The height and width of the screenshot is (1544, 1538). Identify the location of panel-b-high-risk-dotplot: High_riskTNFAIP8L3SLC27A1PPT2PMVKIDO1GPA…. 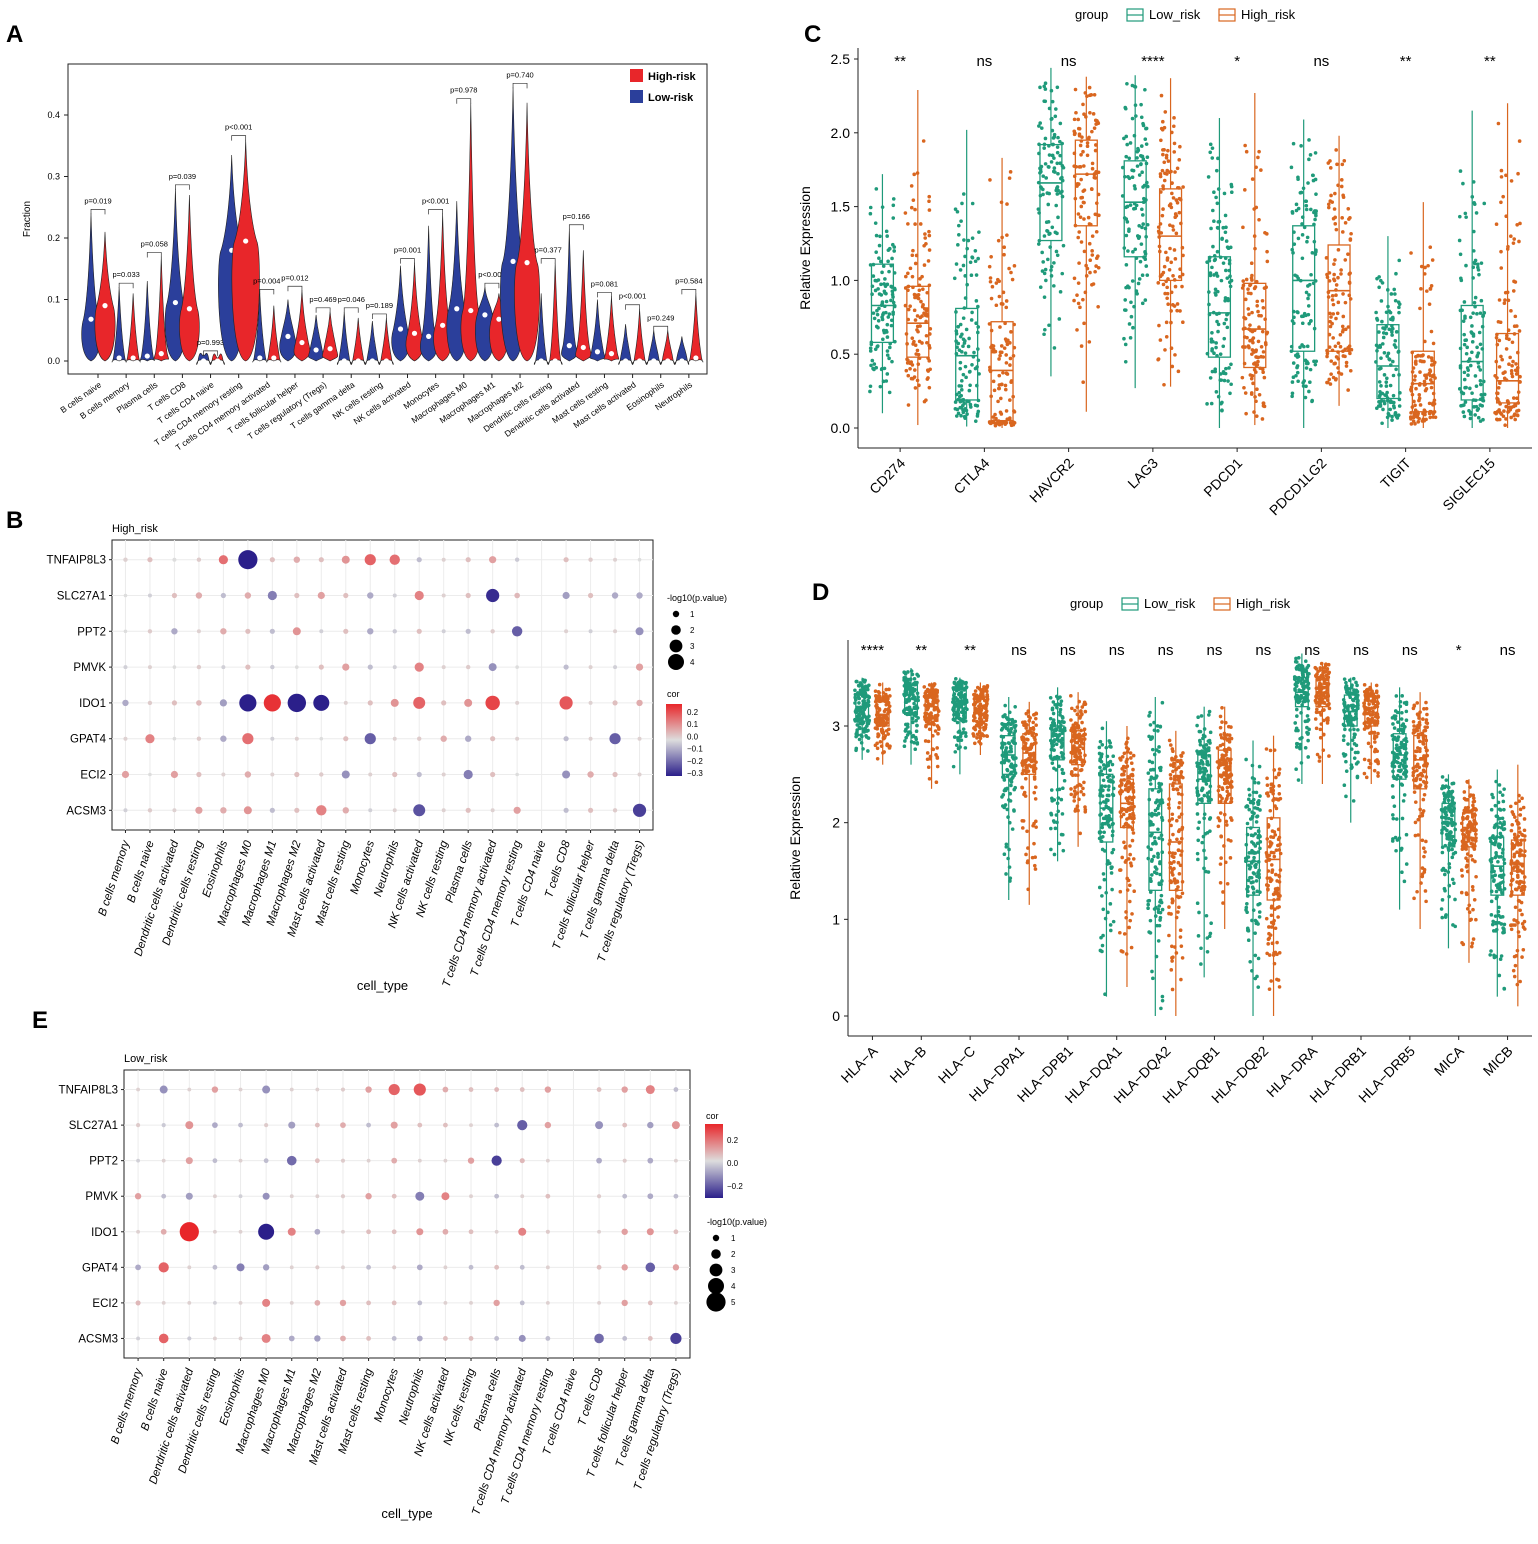
(387, 758).